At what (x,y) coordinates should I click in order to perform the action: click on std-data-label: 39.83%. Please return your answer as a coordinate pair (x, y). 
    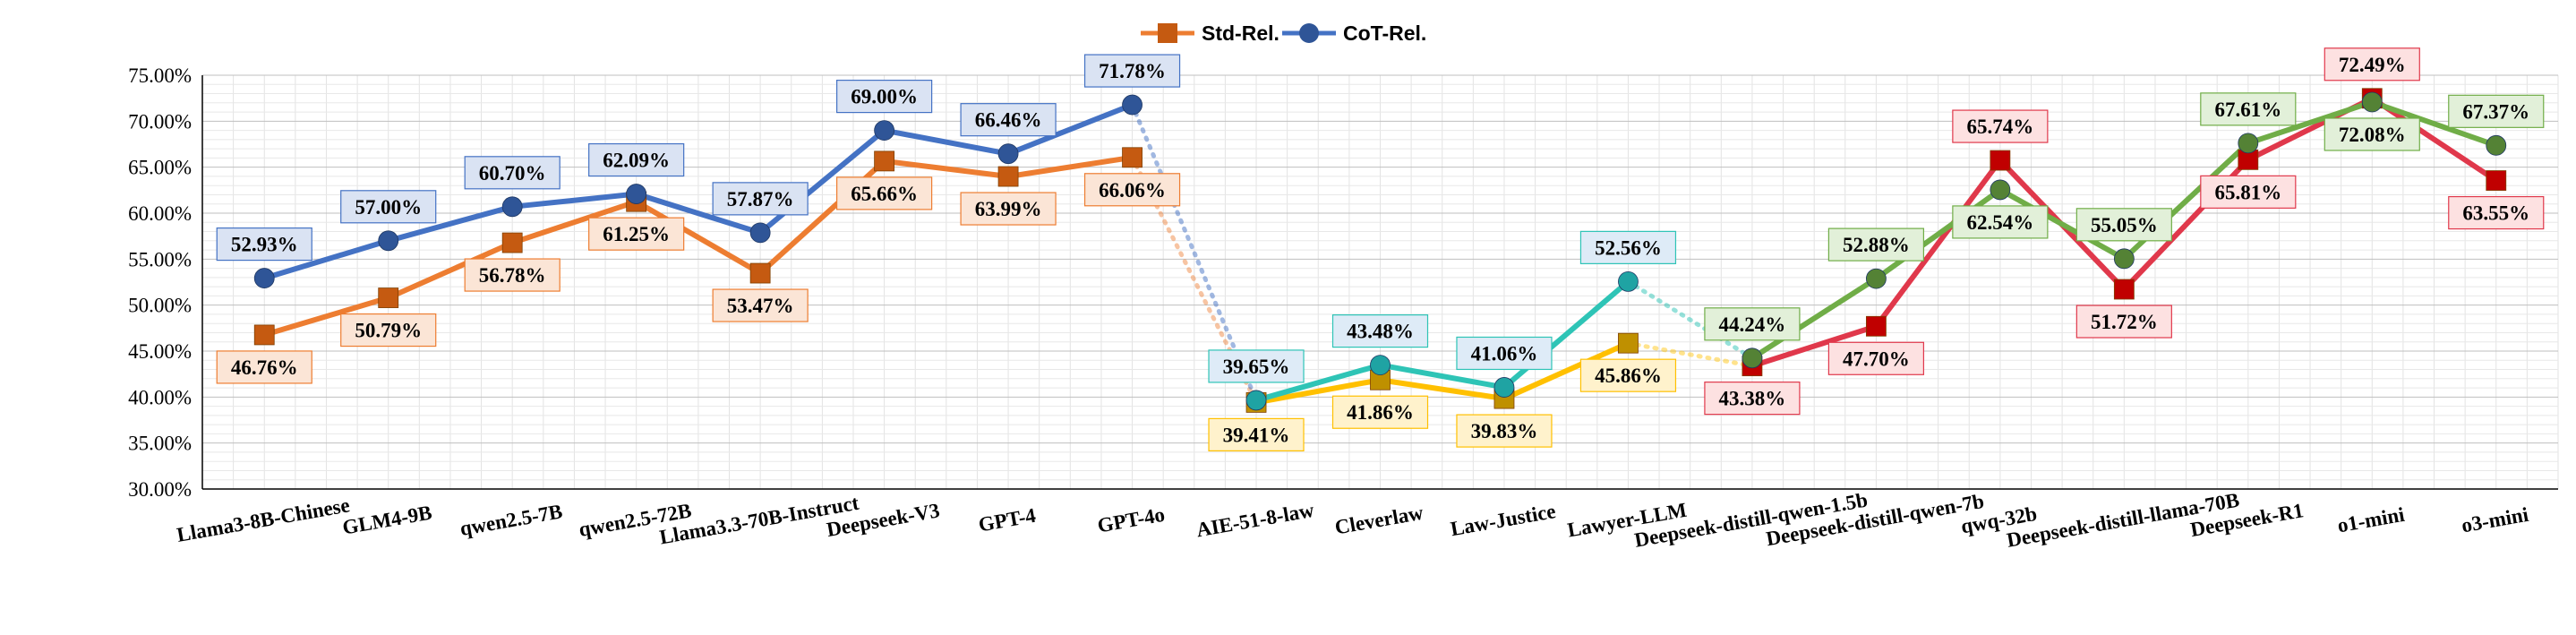
    Looking at the image, I should click on (1504, 431).